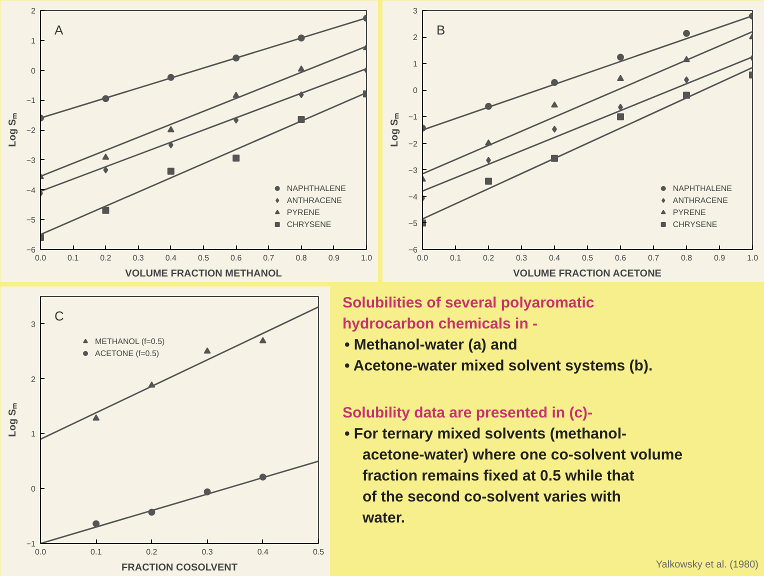 This screenshot has height=578, width=764. What do you see at coordinates (467, 413) in the screenshot?
I see `text: Solubility data are presented in (c)-` at bounding box center [467, 413].